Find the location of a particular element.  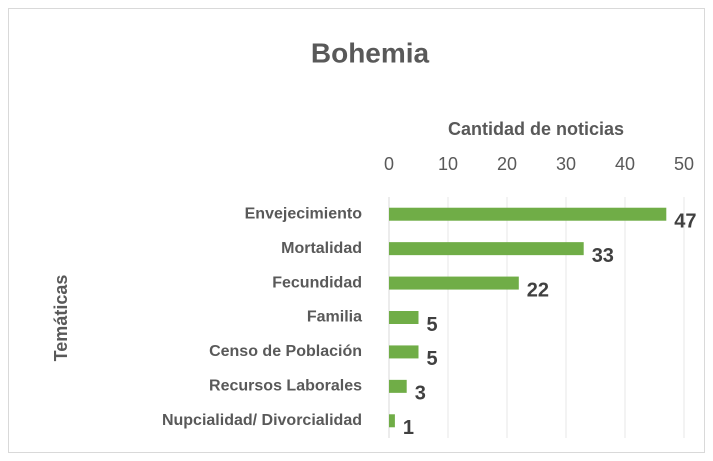

x-tick-label: 30 is located at coordinates (566, 164).